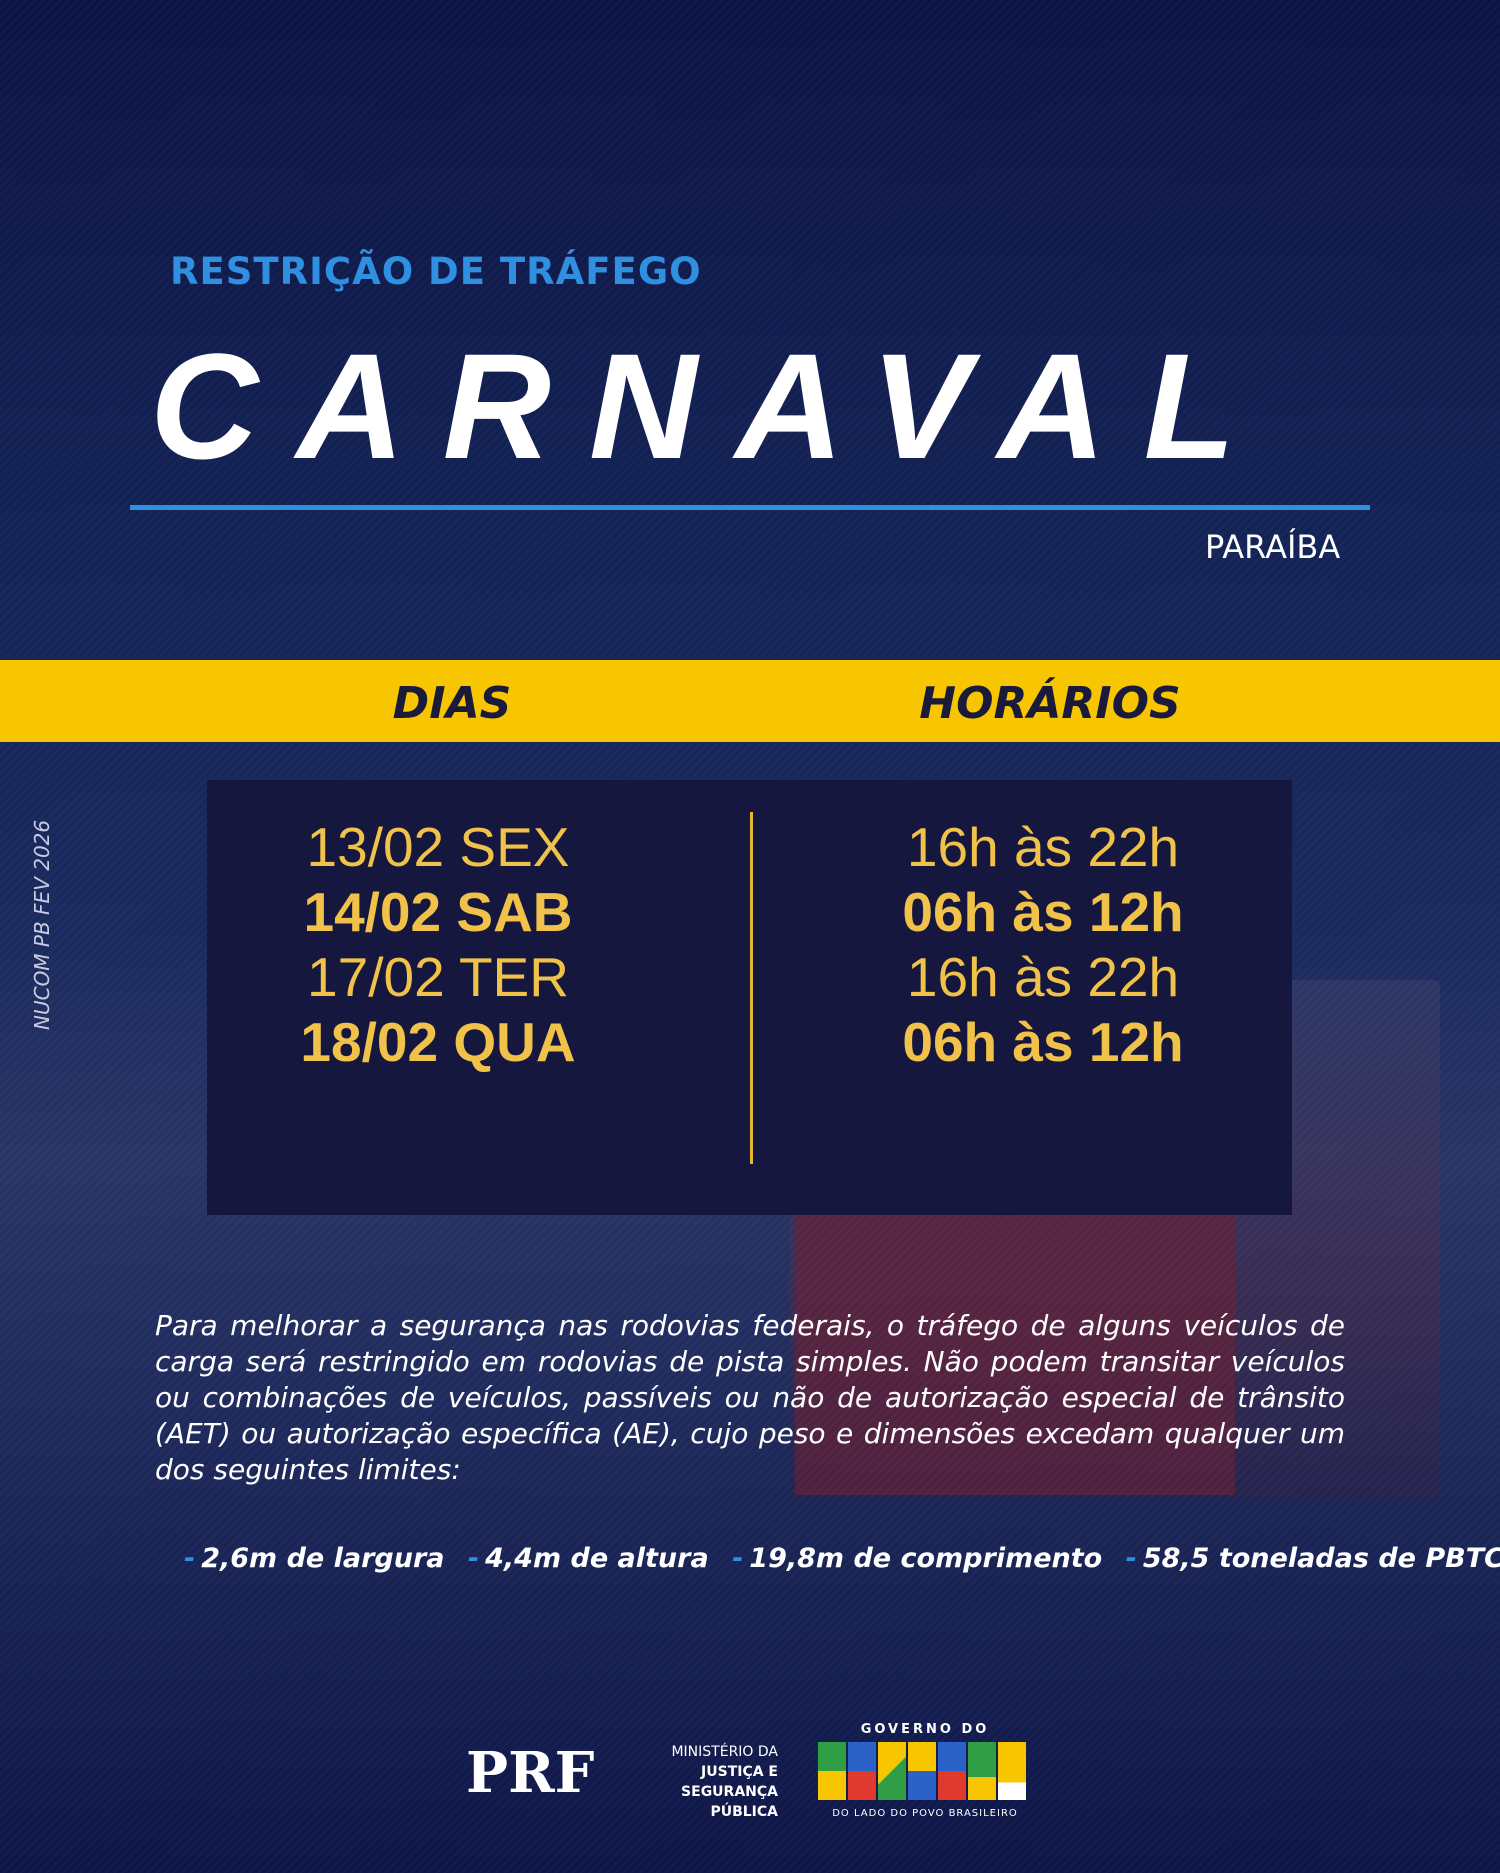 Image resolution: width=1500 pixels, height=1873 pixels. Describe the element at coordinates (438, 847) in the screenshot. I see `schedule-day: 13/02 SEX` at that location.